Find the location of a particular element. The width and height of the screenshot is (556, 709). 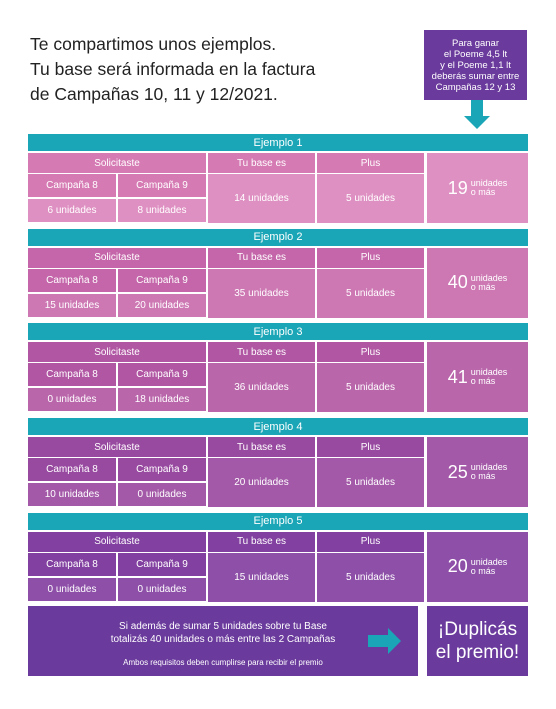

highlight-line: el premio! is located at coordinates (477, 652).